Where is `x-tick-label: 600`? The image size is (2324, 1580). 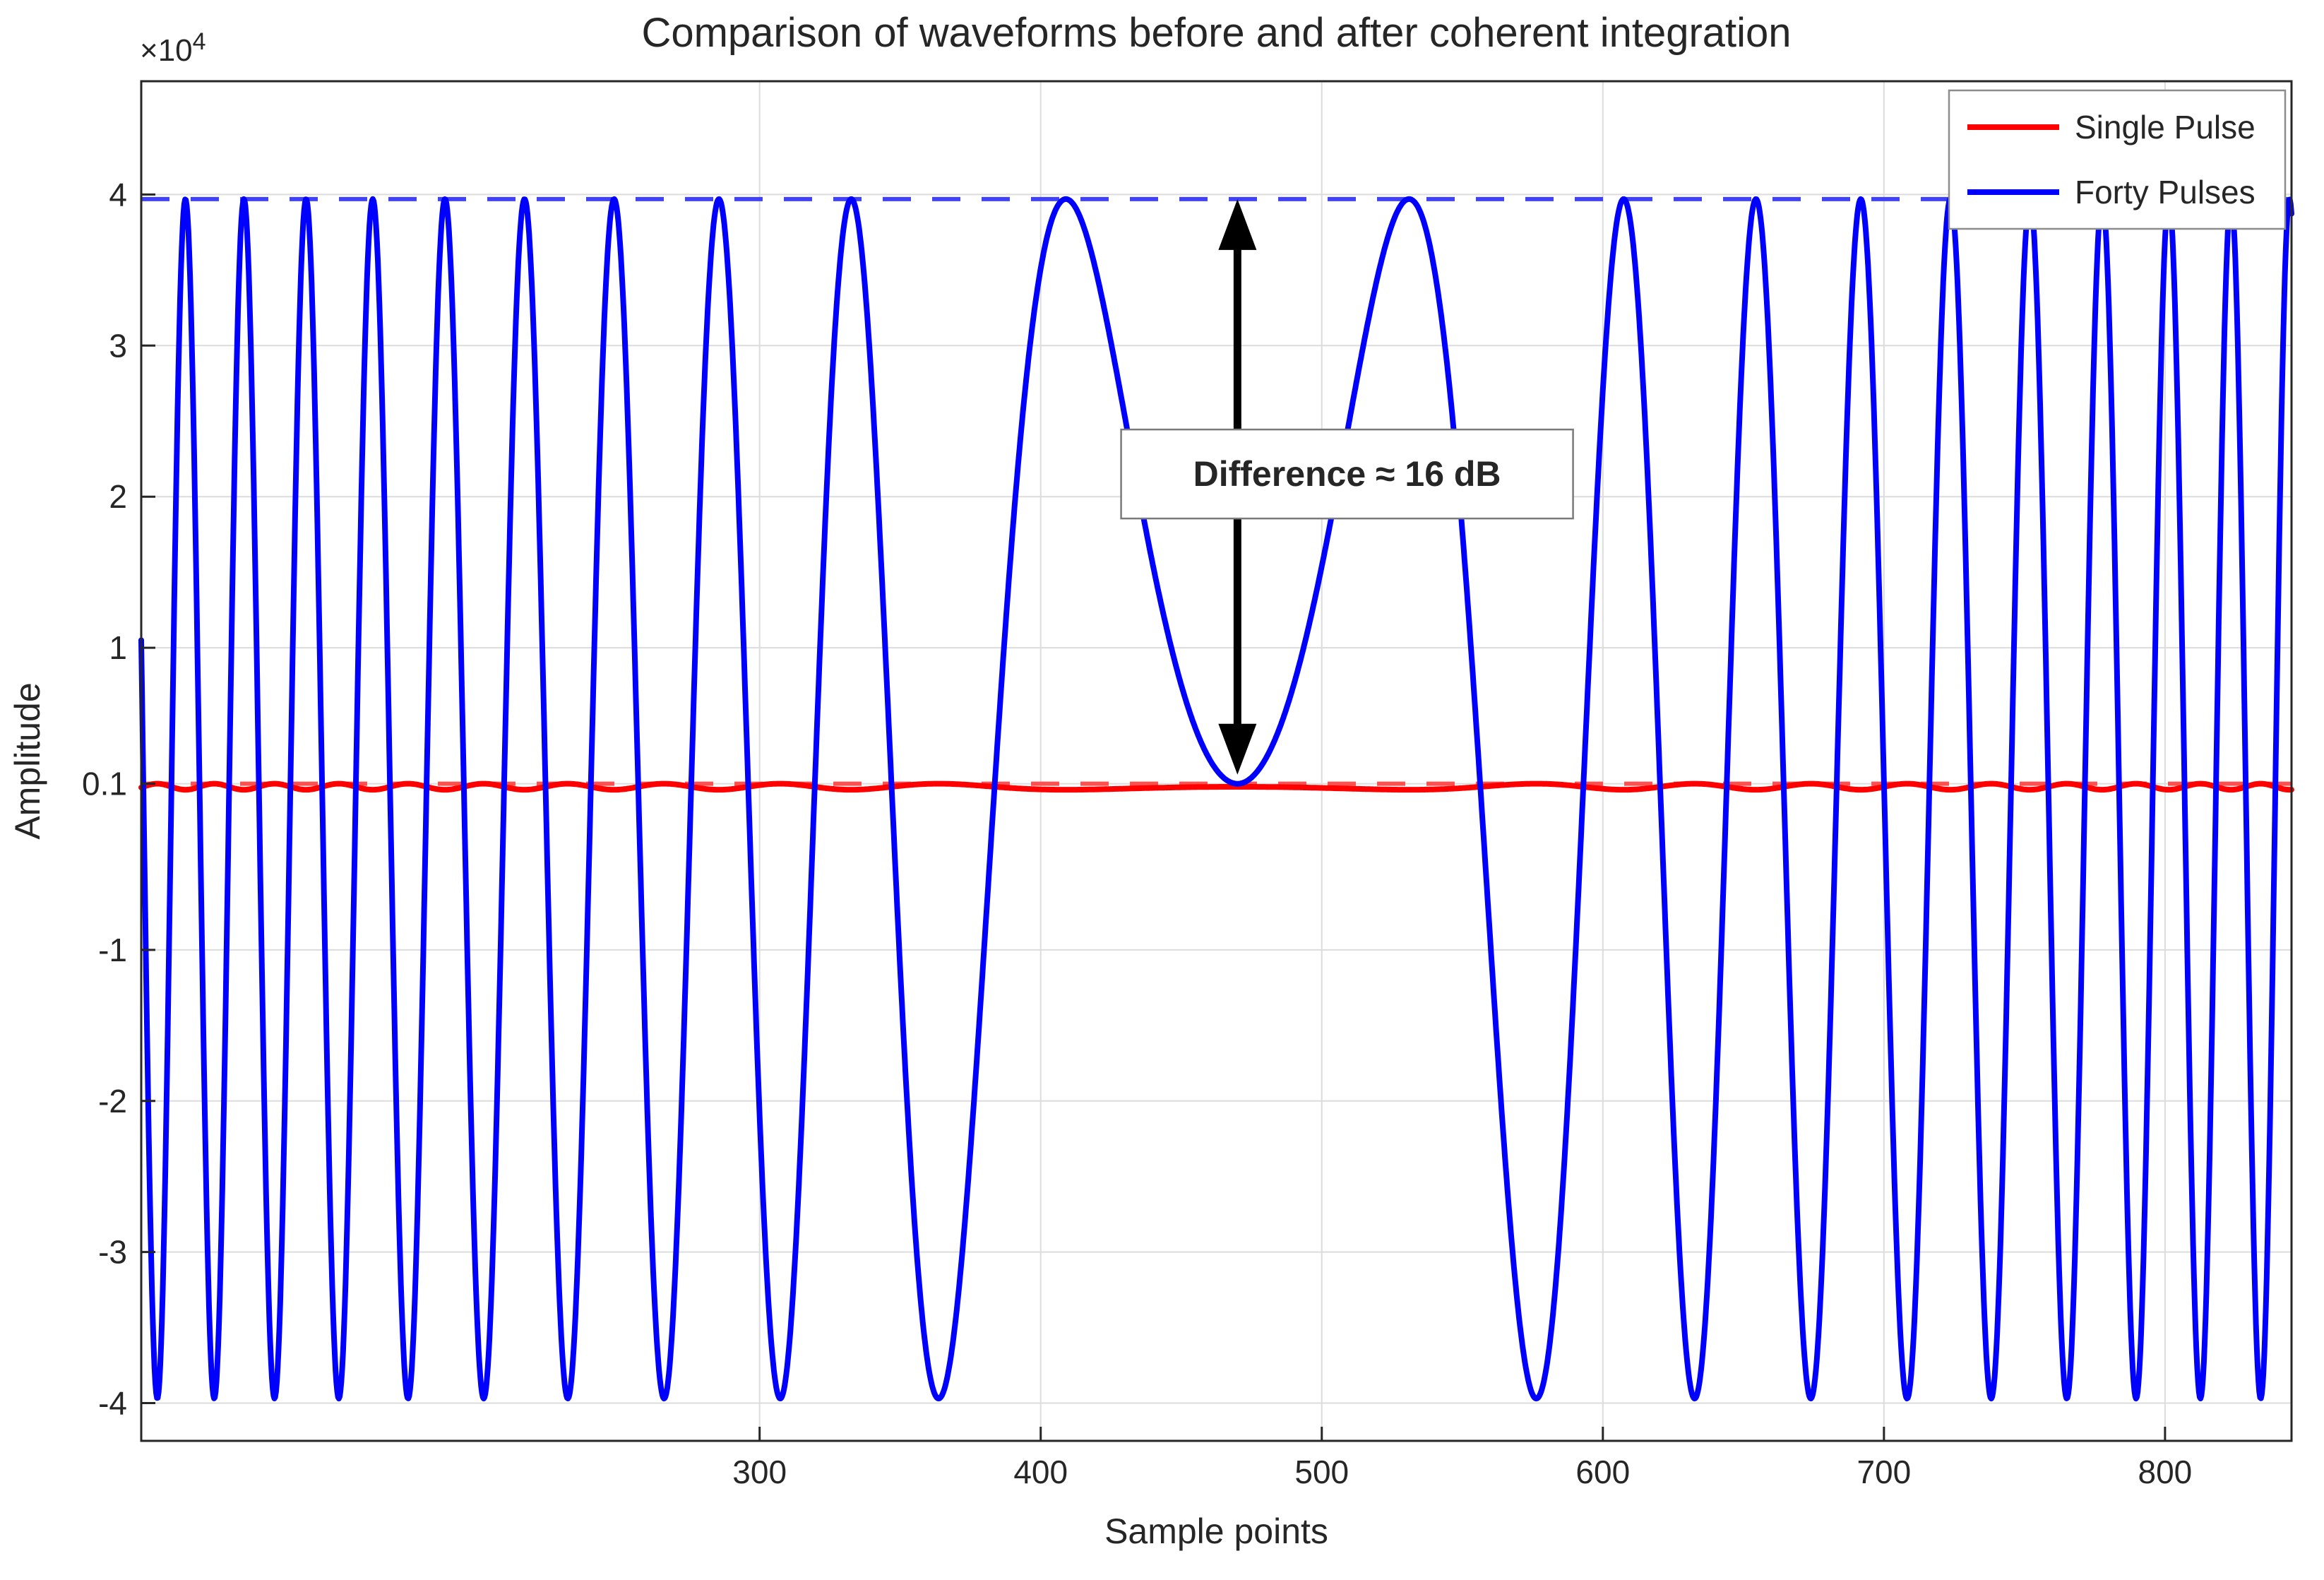
x-tick-label: 600 is located at coordinates (1602, 1472).